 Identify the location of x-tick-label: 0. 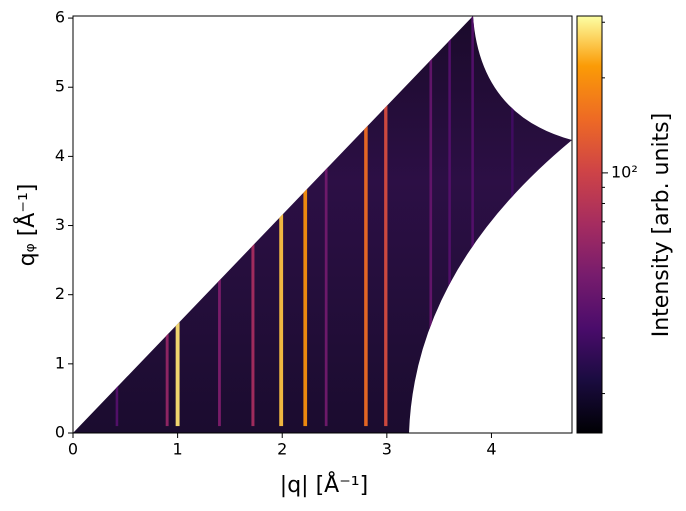
(73, 449).